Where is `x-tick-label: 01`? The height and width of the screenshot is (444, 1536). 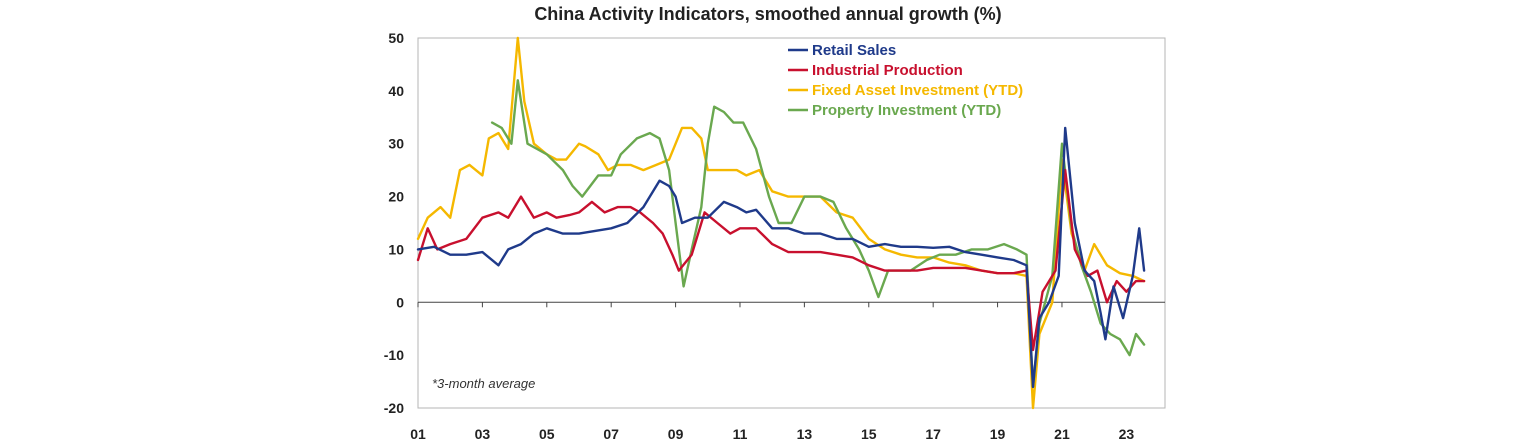
x-tick-label: 01 is located at coordinates (418, 434).